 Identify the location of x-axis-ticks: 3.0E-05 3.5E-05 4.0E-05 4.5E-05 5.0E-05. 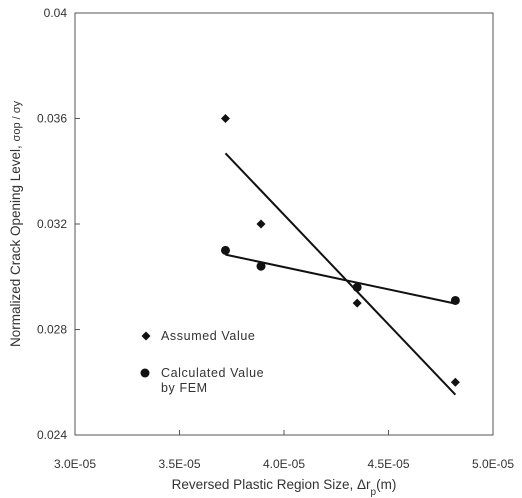
(284, 450).